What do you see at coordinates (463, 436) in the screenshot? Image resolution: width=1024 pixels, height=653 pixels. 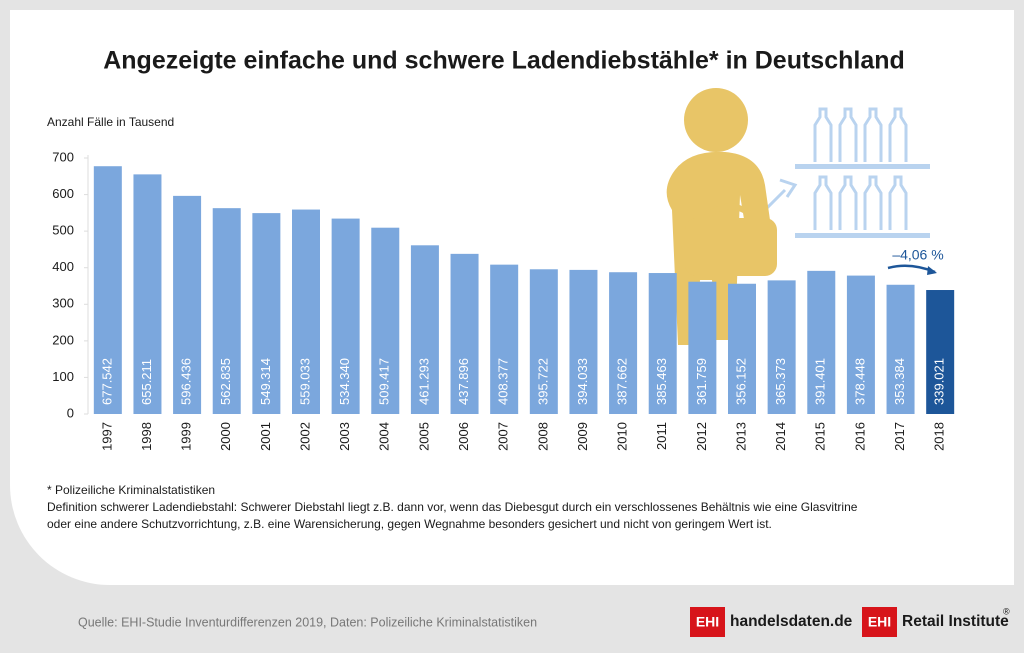 I see `x-tick-label: 2006` at bounding box center [463, 436].